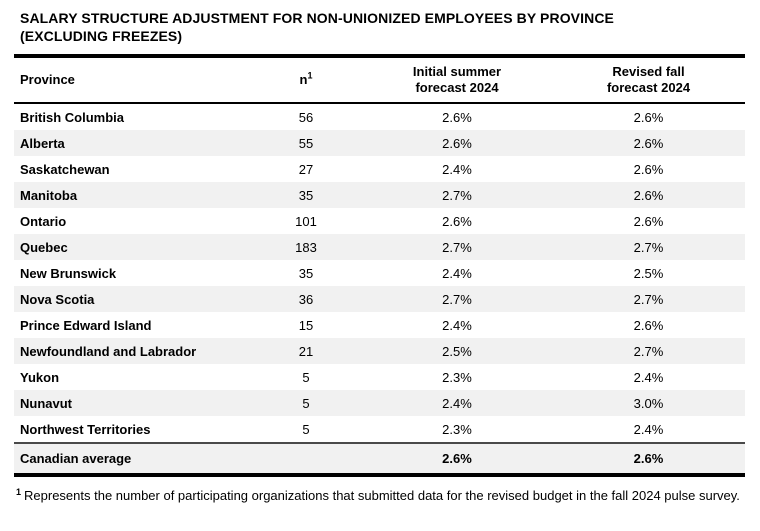 This screenshot has width=760, height=531. What do you see at coordinates (379, 377) in the screenshot?
I see `table-row: Yukon 5 2.3% 2.4%` at bounding box center [379, 377].